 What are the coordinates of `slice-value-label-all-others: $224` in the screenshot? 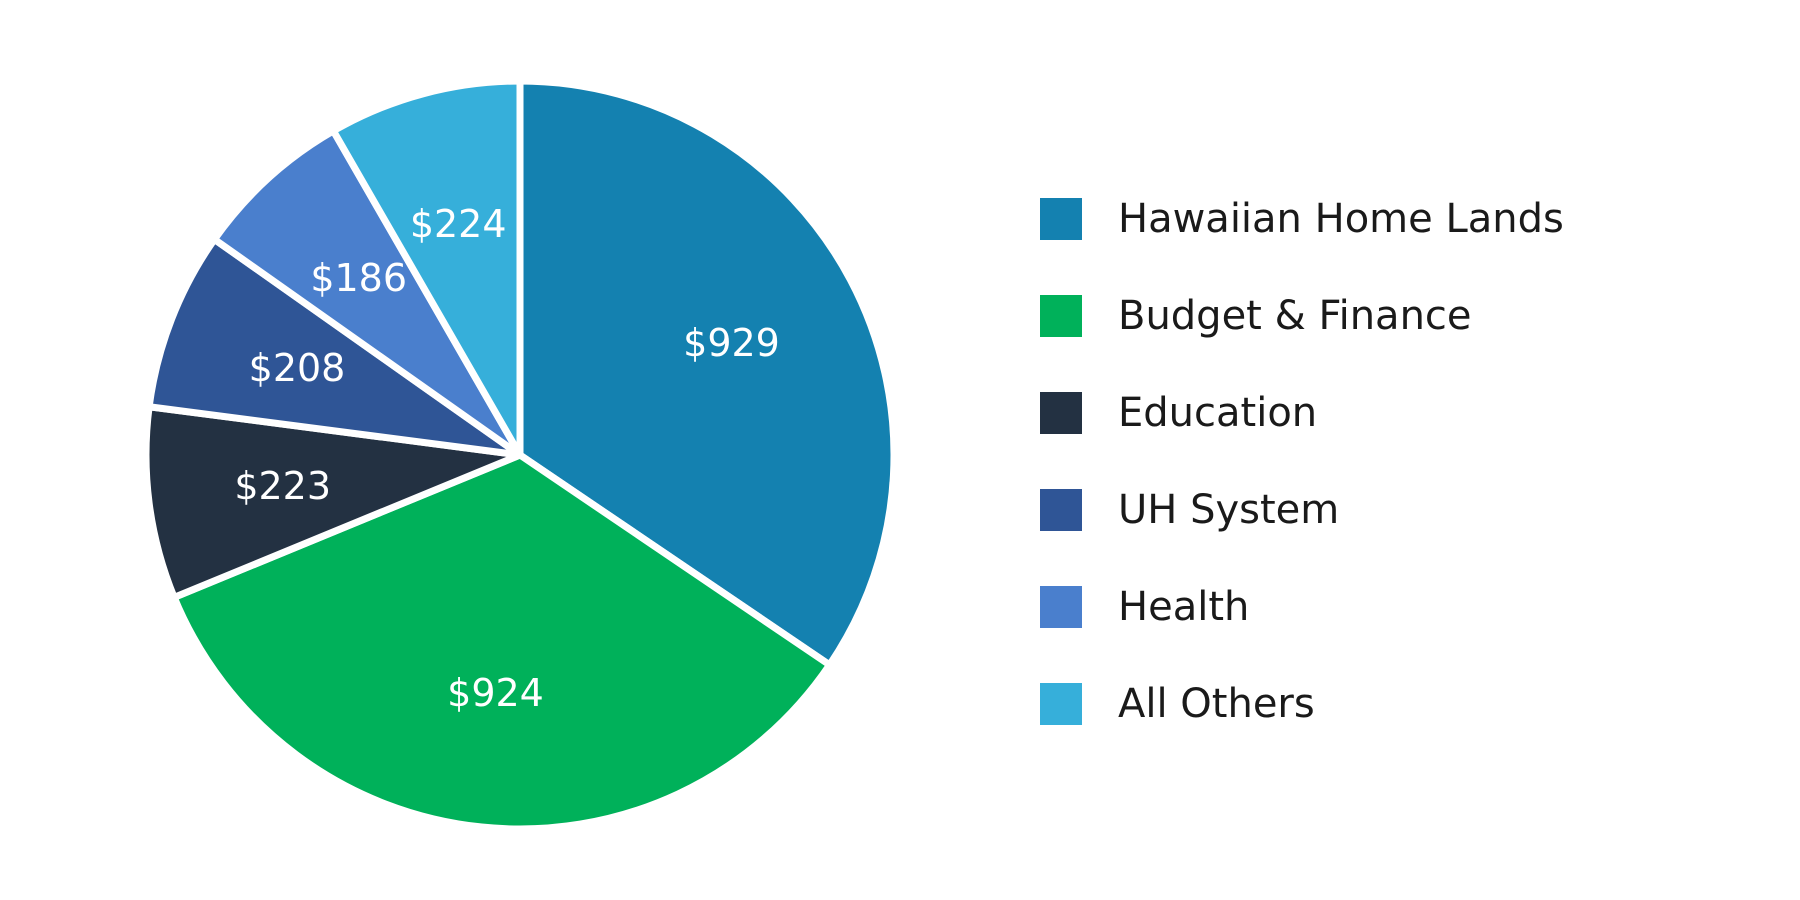 It's located at (458, 224).